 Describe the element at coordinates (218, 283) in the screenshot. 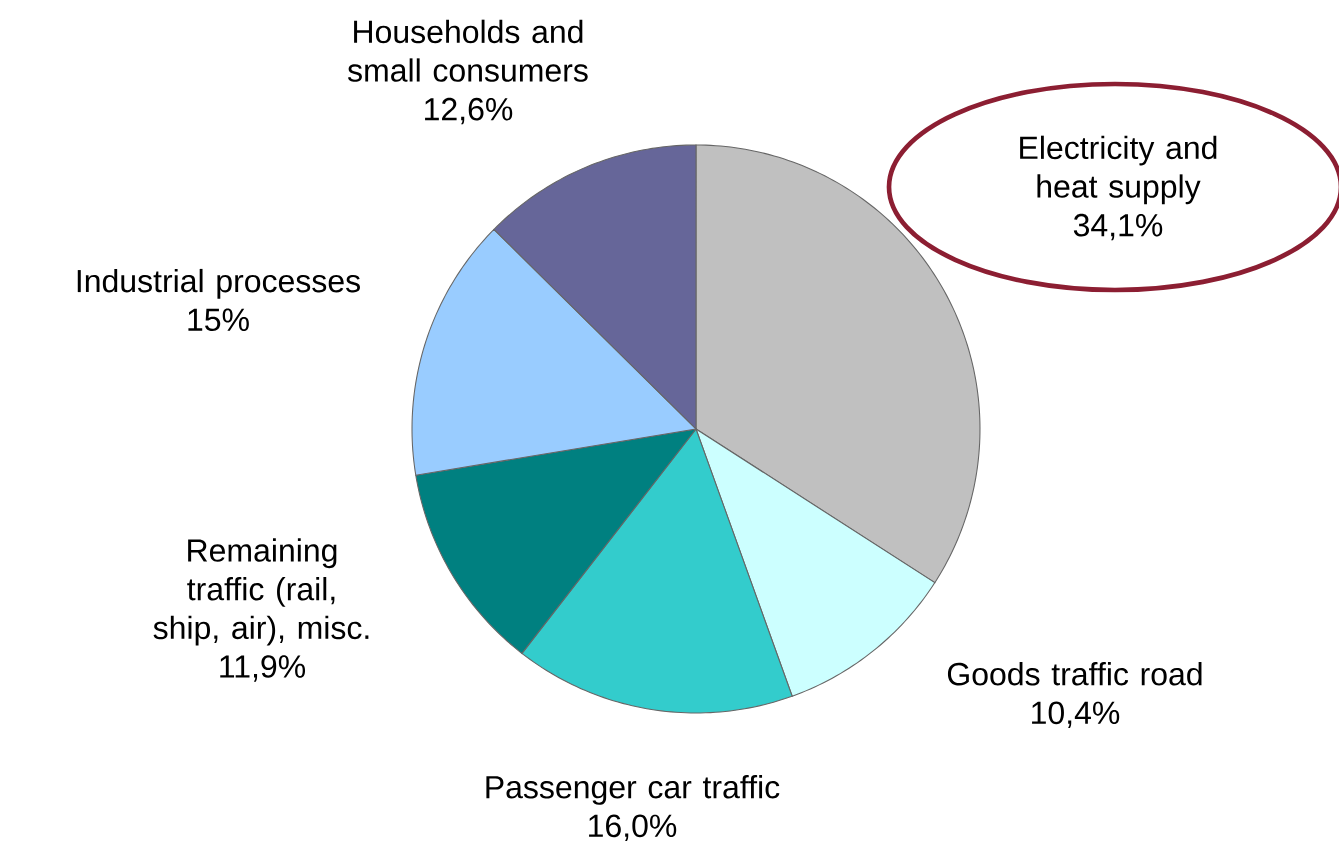

I see `slice-label: Industrial processes` at that location.